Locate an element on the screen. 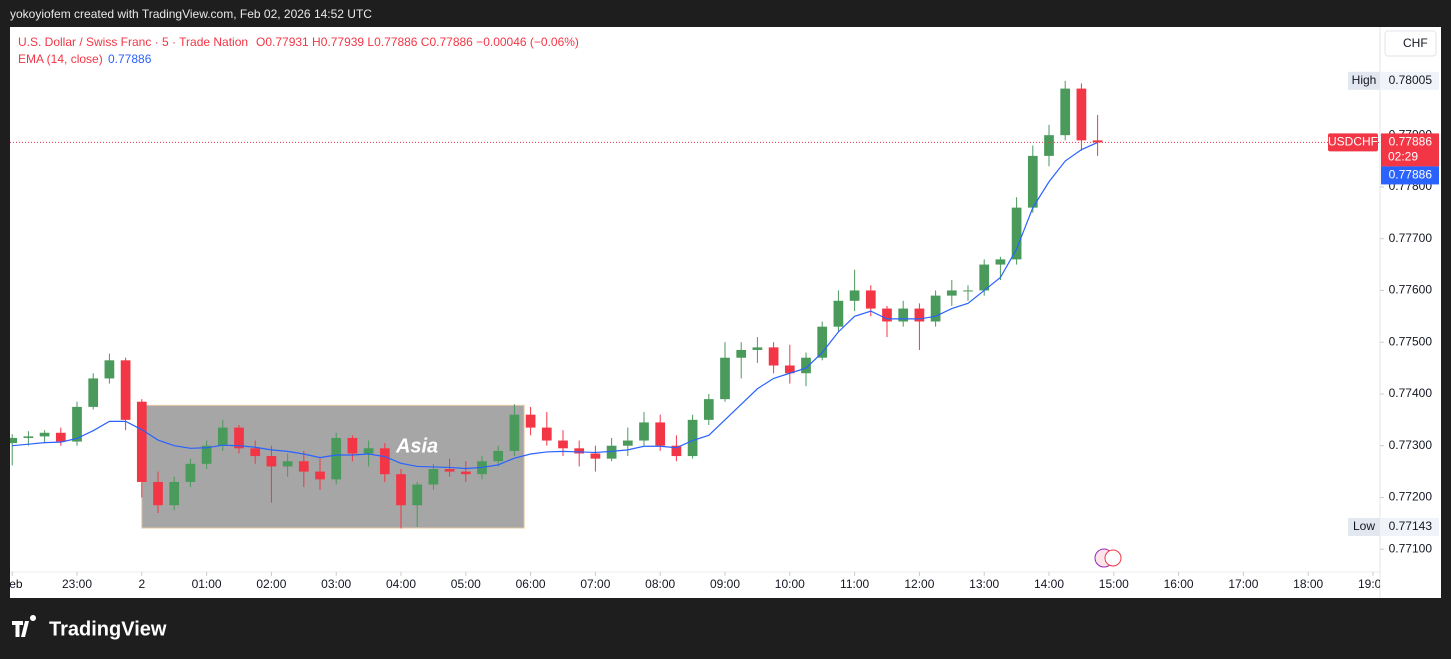  x-tick-label: Feb is located at coordinates (12, 584).